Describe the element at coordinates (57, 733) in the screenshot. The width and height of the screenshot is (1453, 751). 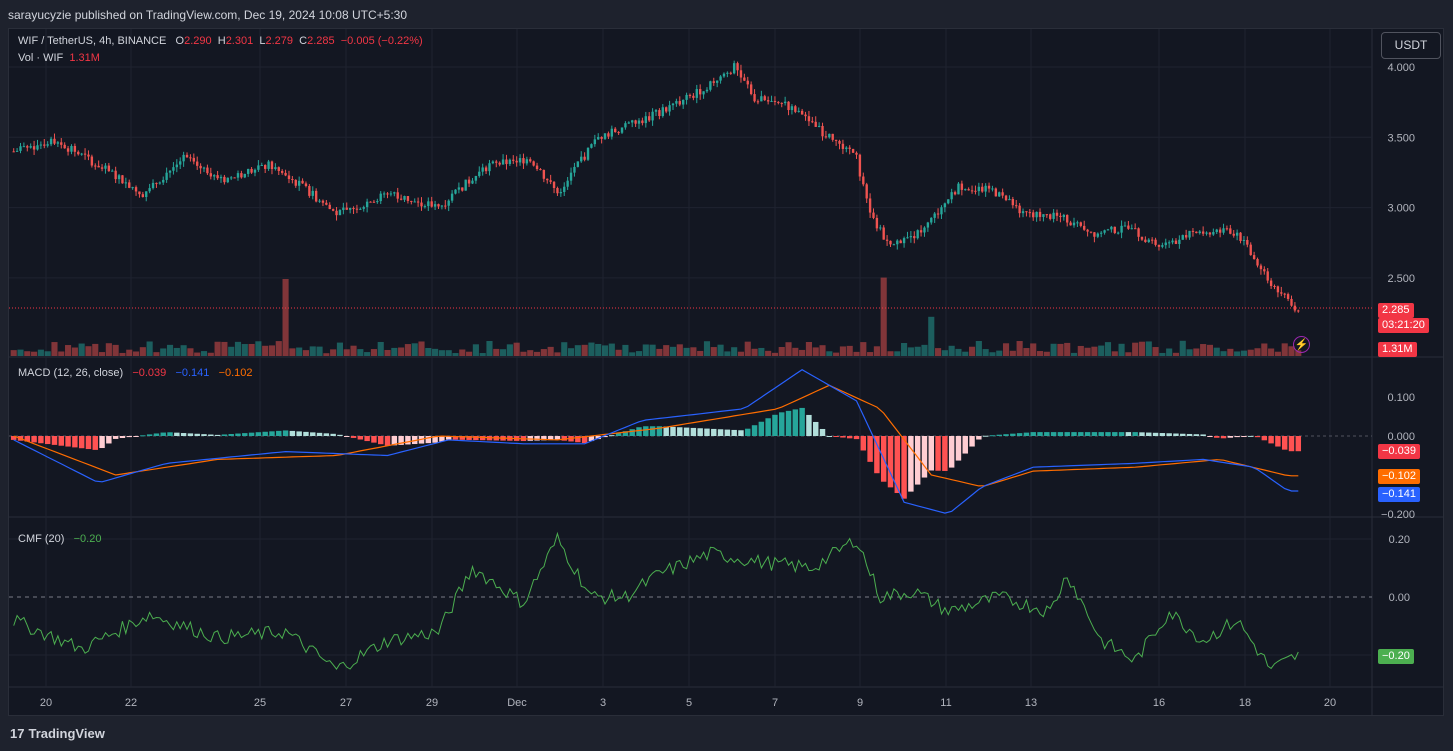
I see `tradingview-brand: 17 TradingView` at that location.